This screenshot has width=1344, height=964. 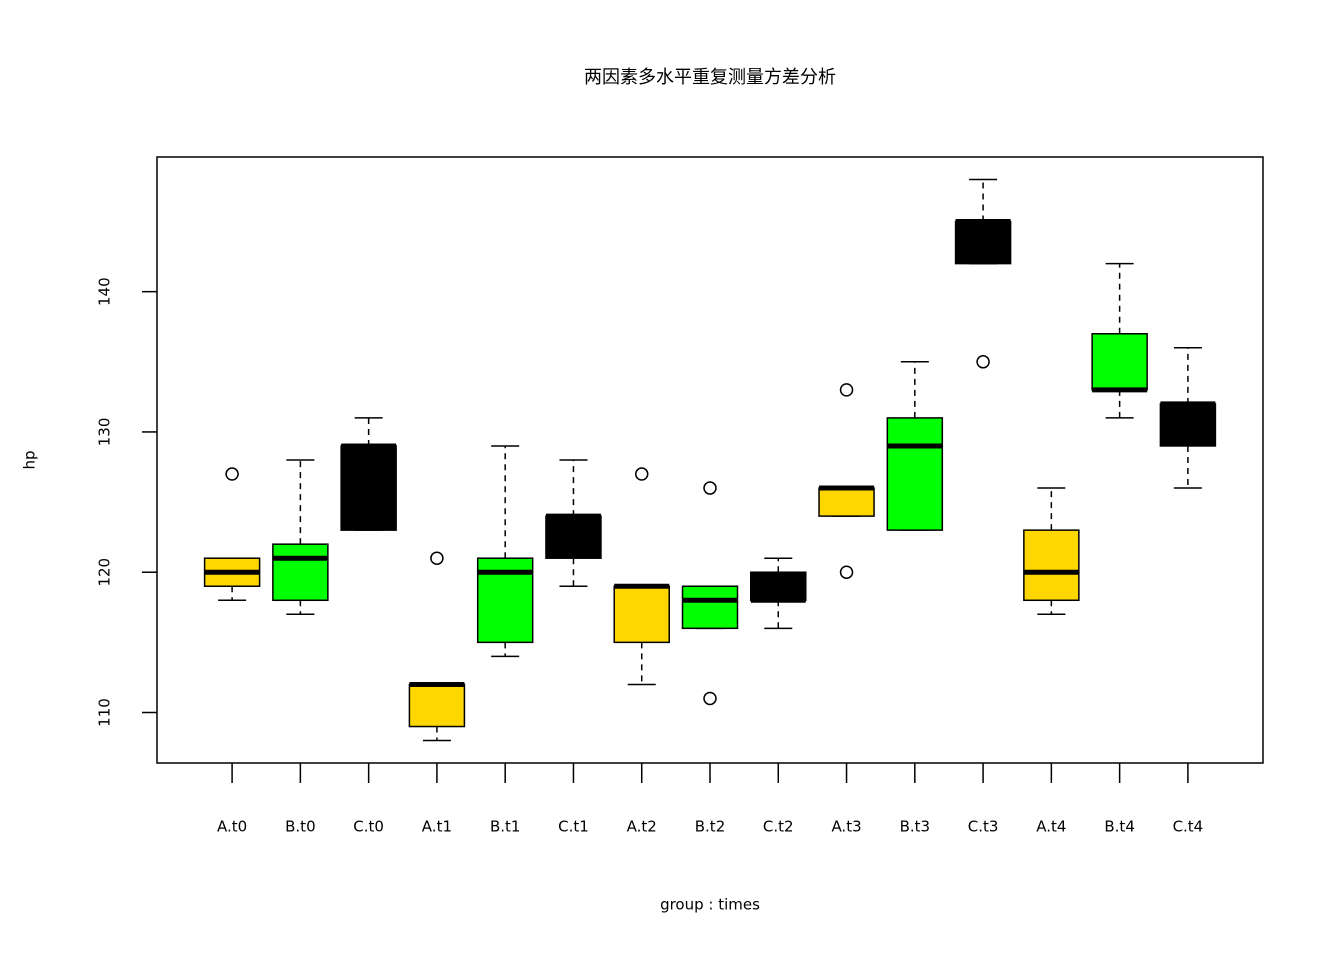 I want to click on x-tick-label: A.t4, so click(x=1051, y=827).